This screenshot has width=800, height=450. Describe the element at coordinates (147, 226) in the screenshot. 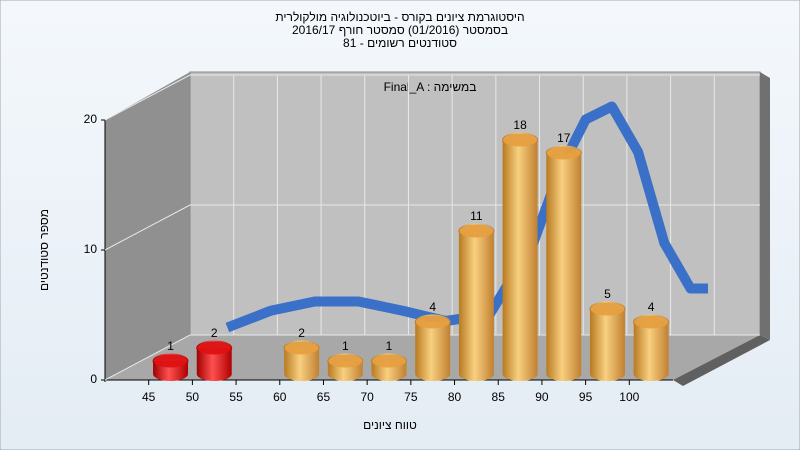

I see `left-wall` at that location.